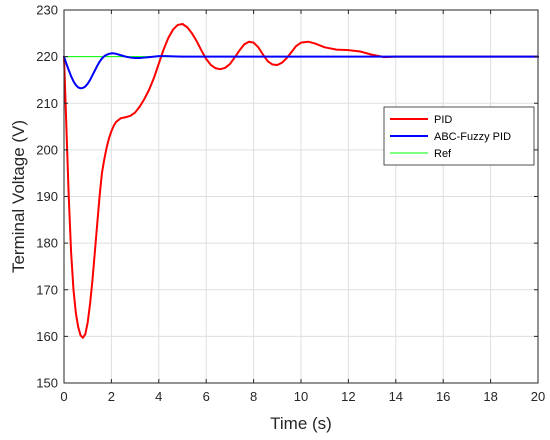 The width and height of the screenshot is (550, 440). What do you see at coordinates (253, 396) in the screenshot?
I see `x-tick-label: 8` at bounding box center [253, 396].